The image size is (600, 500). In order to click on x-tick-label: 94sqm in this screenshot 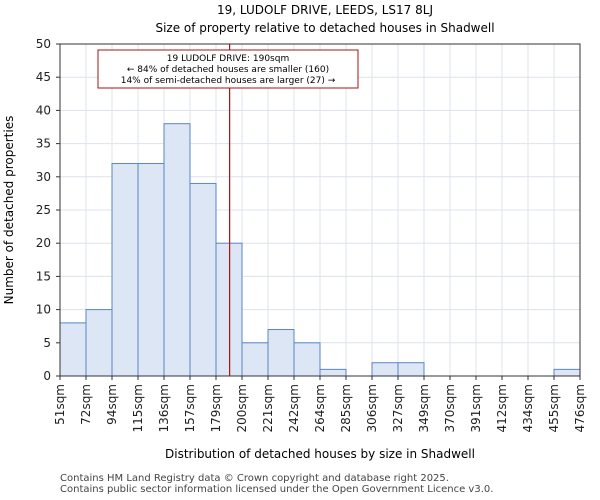, I will do `click(112, 404)`.